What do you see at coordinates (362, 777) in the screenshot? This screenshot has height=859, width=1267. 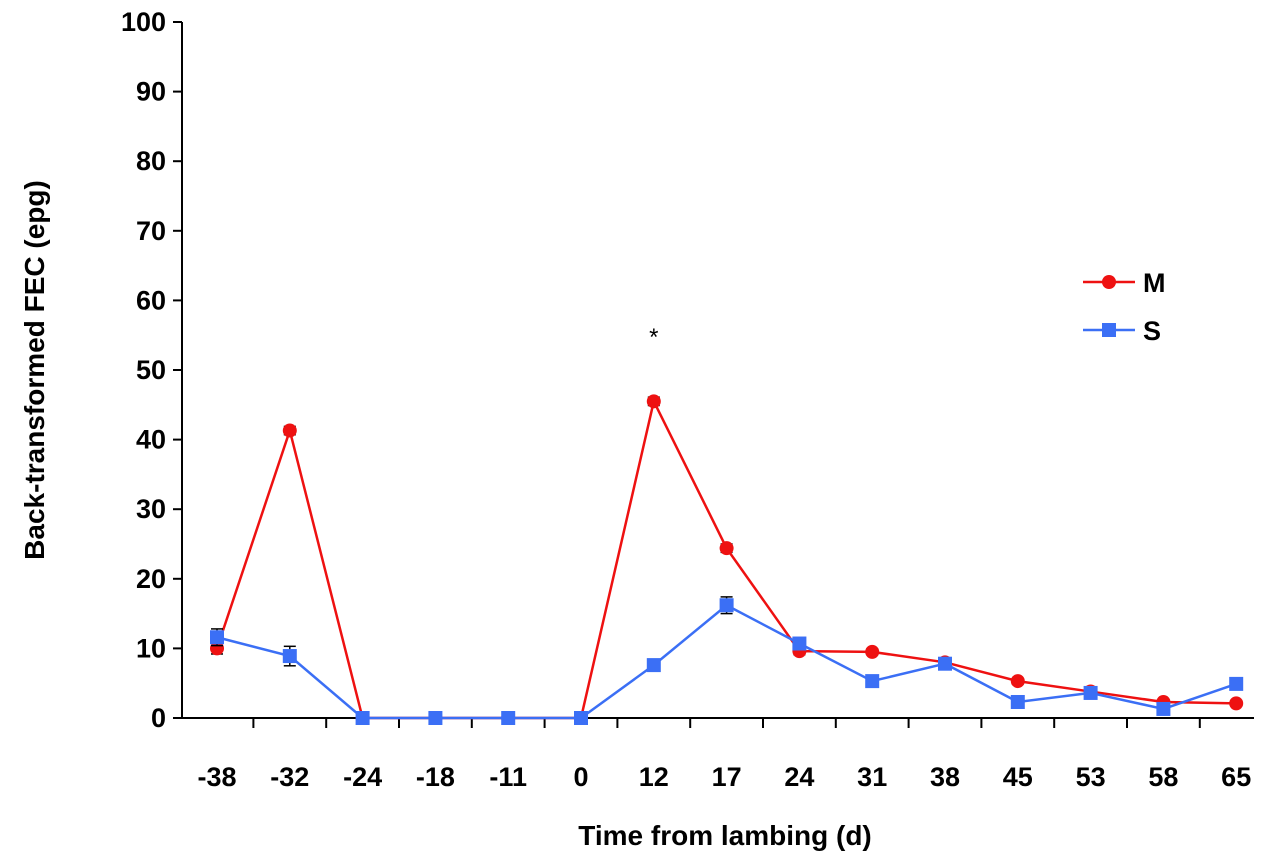 I see `x-tick-label: -24` at bounding box center [362, 777].